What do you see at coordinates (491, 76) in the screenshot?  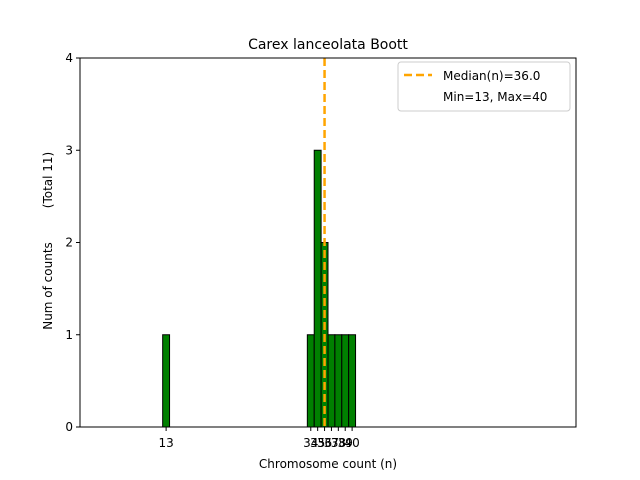 I see `legend-entry-median: Median(n)=36.0` at bounding box center [491, 76].